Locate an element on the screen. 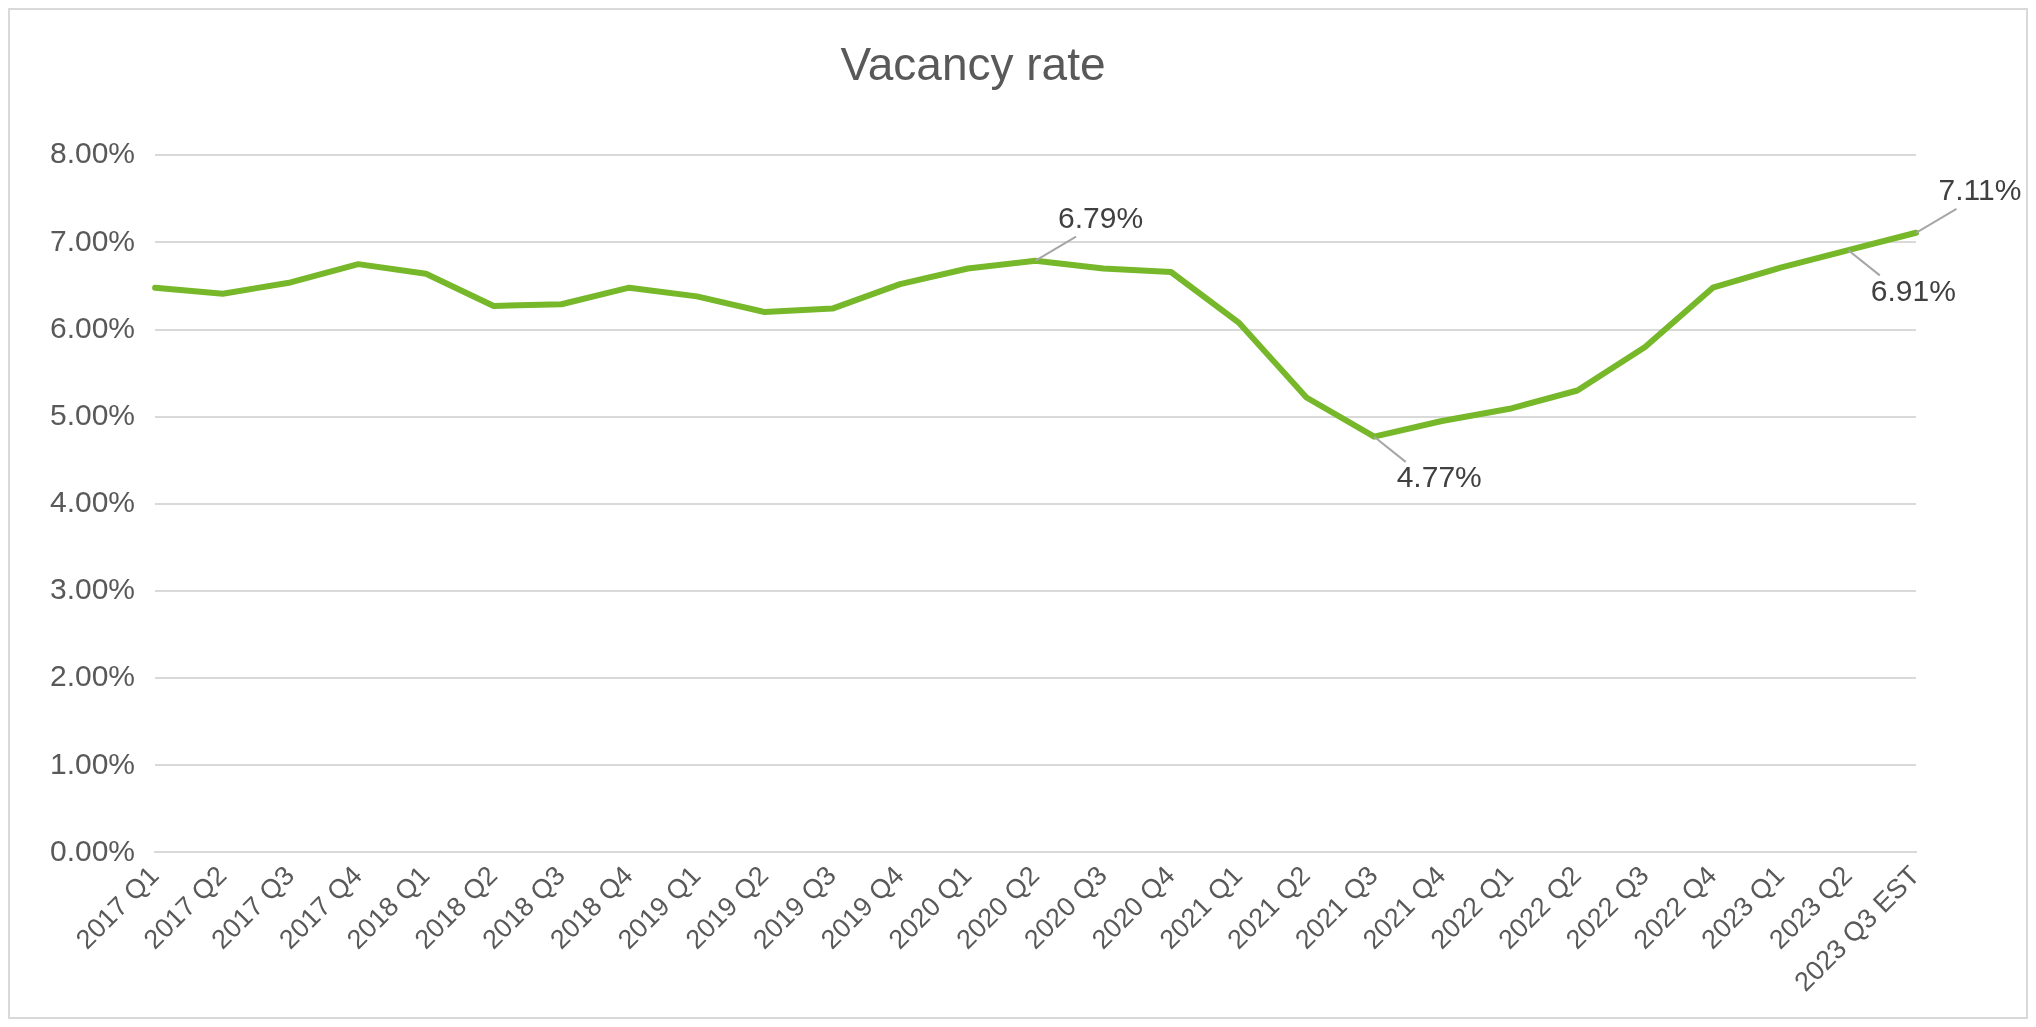 The width and height of the screenshot is (2036, 1027). data-label: 6.91% is located at coordinates (1913, 290).